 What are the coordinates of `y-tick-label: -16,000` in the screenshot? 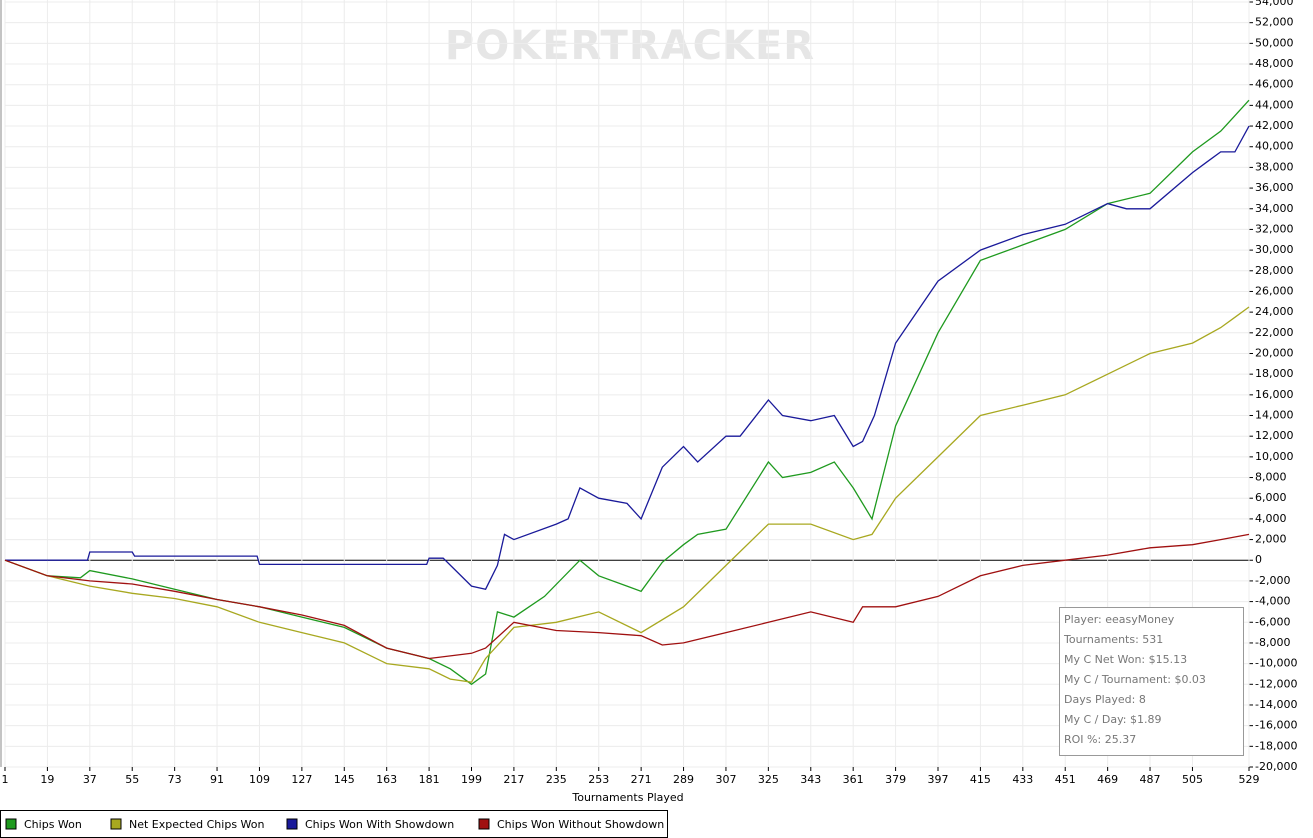 It's located at (1276, 725).